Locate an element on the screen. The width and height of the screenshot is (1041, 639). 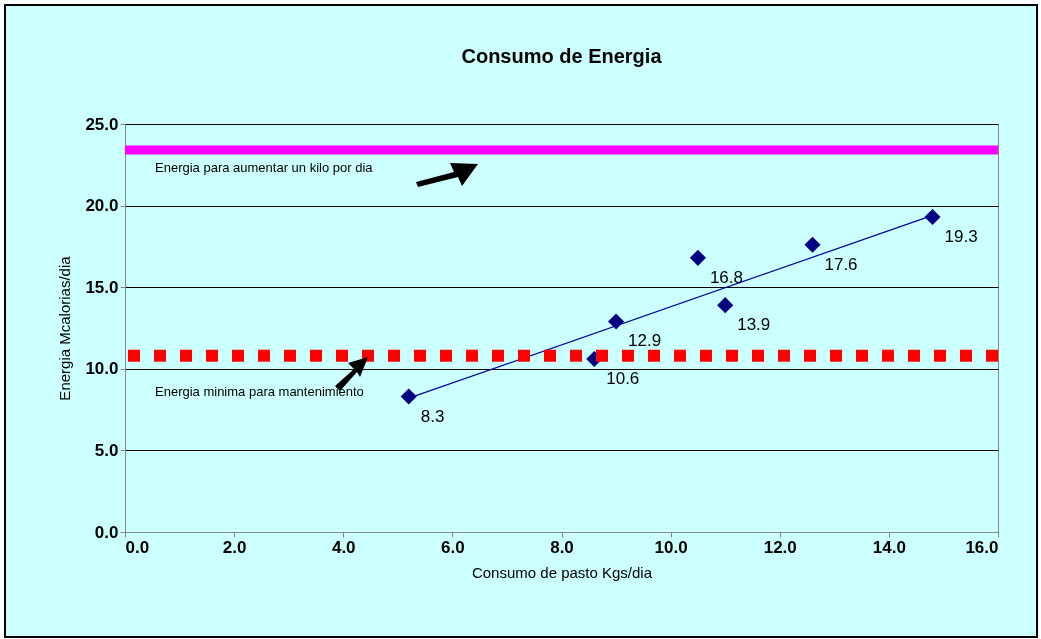
x-tick-label: 10.0 is located at coordinates (671, 547).